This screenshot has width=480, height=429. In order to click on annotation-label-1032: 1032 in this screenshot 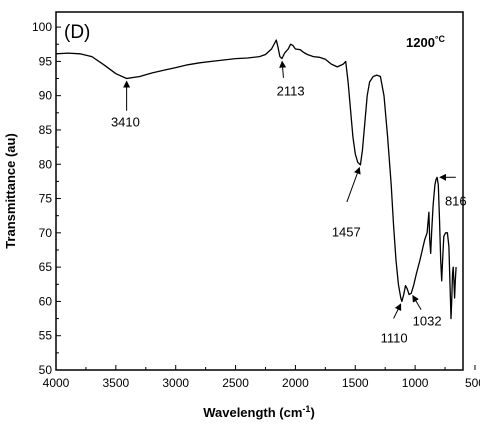, I will do `click(427, 320)`.